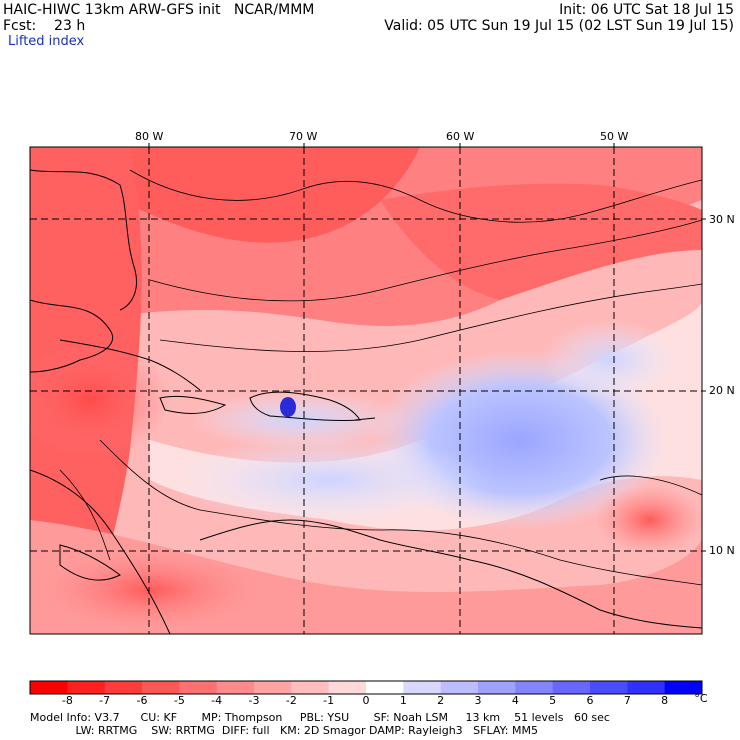 The width and height of the screenshot is (740, 740). I want to click on coast-puerto-rico, so click(365, 419).